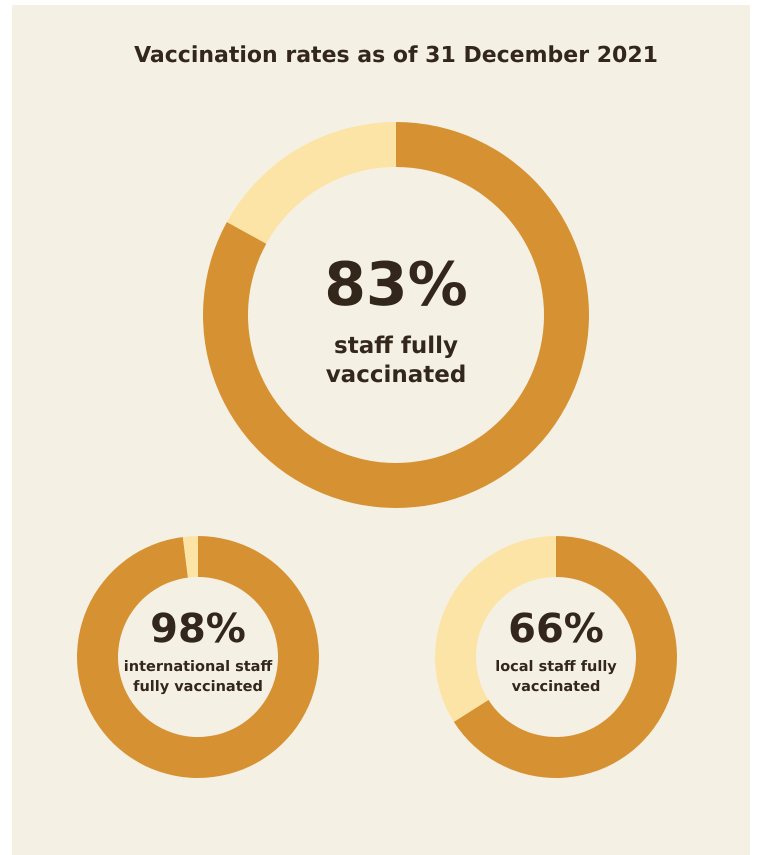 The height and width of the screenshot is (855, 762). Describe the element at coordinates (556, 629) in the screenshot. I see `data-label: 66%` at that location.